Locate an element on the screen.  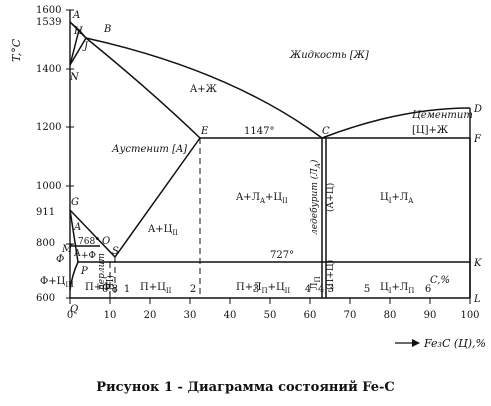
label-ledeburit: ледебурит (ЛA) is located at coordinates (315, 197).